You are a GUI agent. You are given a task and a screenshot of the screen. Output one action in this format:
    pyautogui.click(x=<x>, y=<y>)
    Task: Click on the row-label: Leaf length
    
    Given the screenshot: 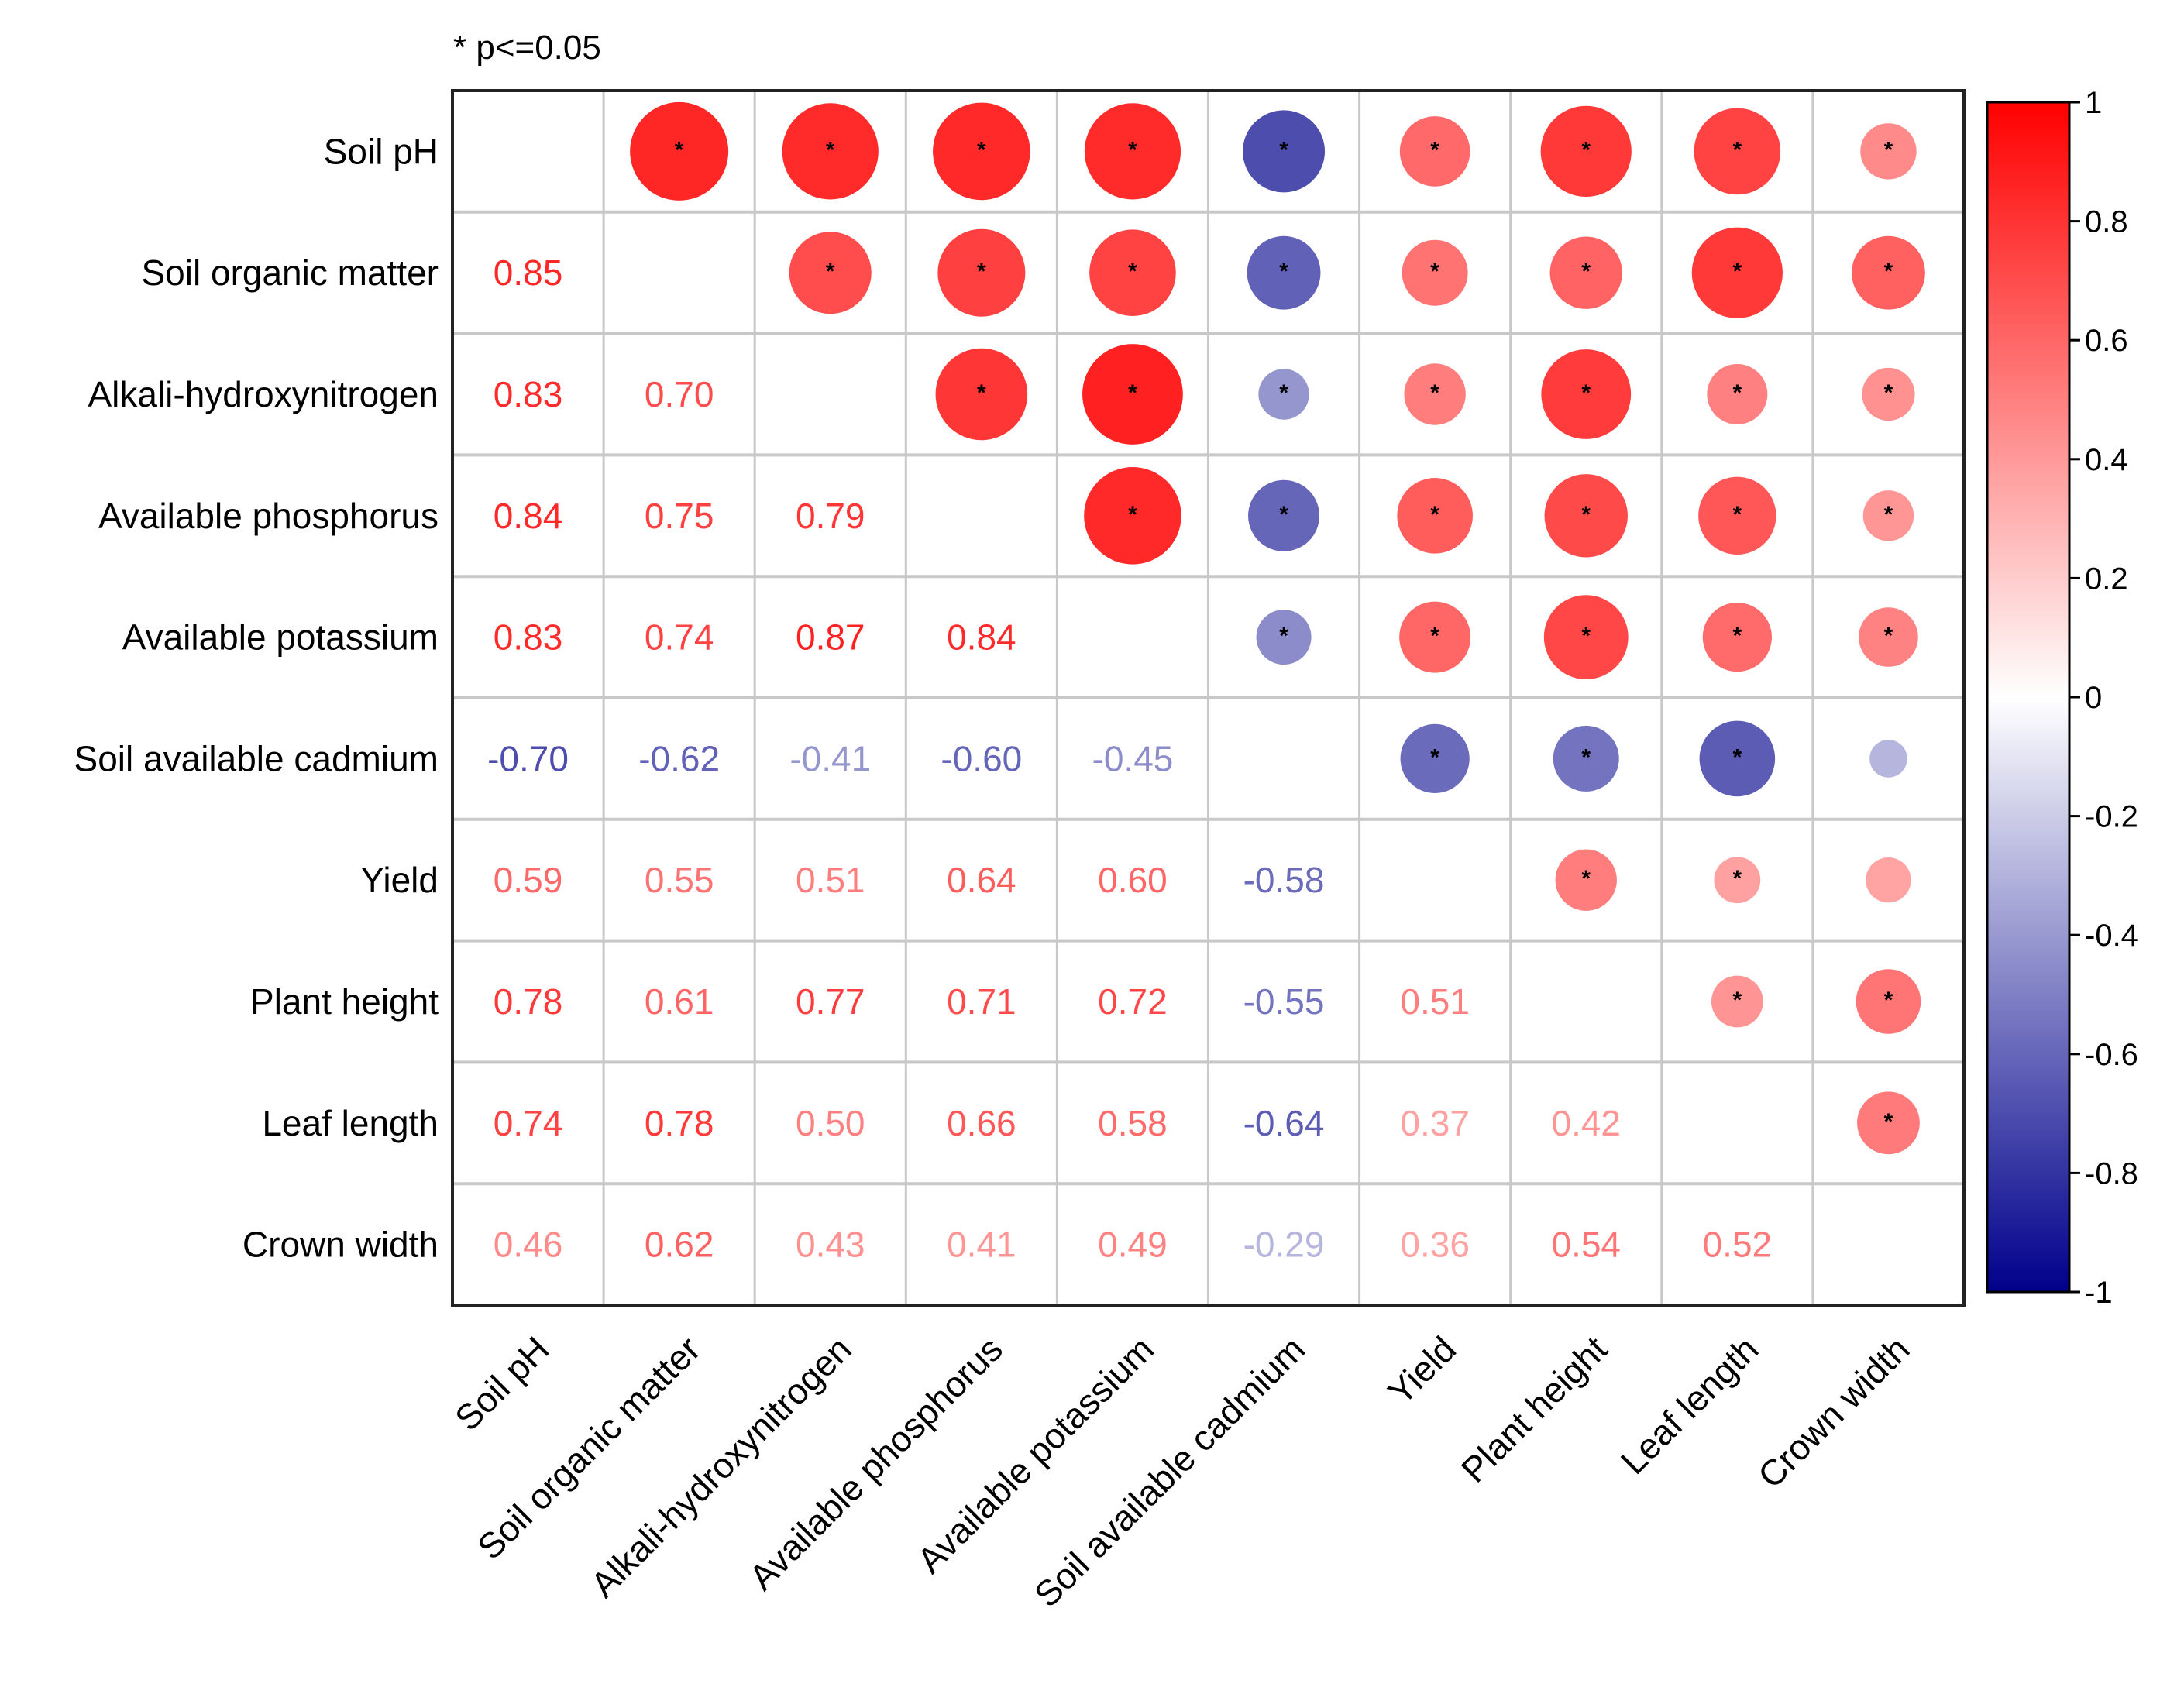 What is the action you would take?
    pyautogui.click(x=351, y=1123)
    